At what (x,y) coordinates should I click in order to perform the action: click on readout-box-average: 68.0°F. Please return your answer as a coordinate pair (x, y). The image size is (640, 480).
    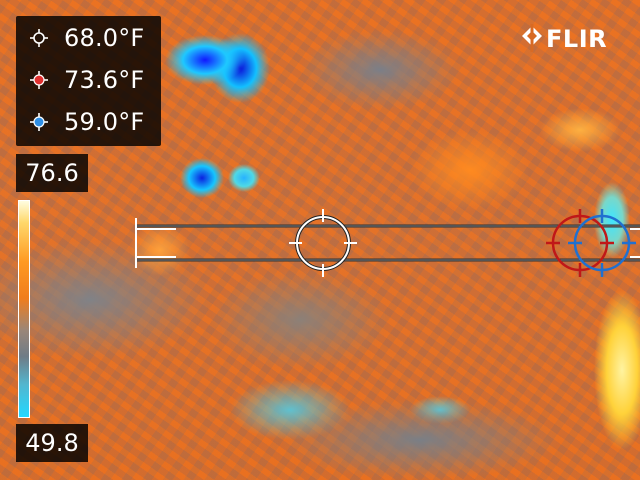
    Looking at the image, I should click on (88, 38).